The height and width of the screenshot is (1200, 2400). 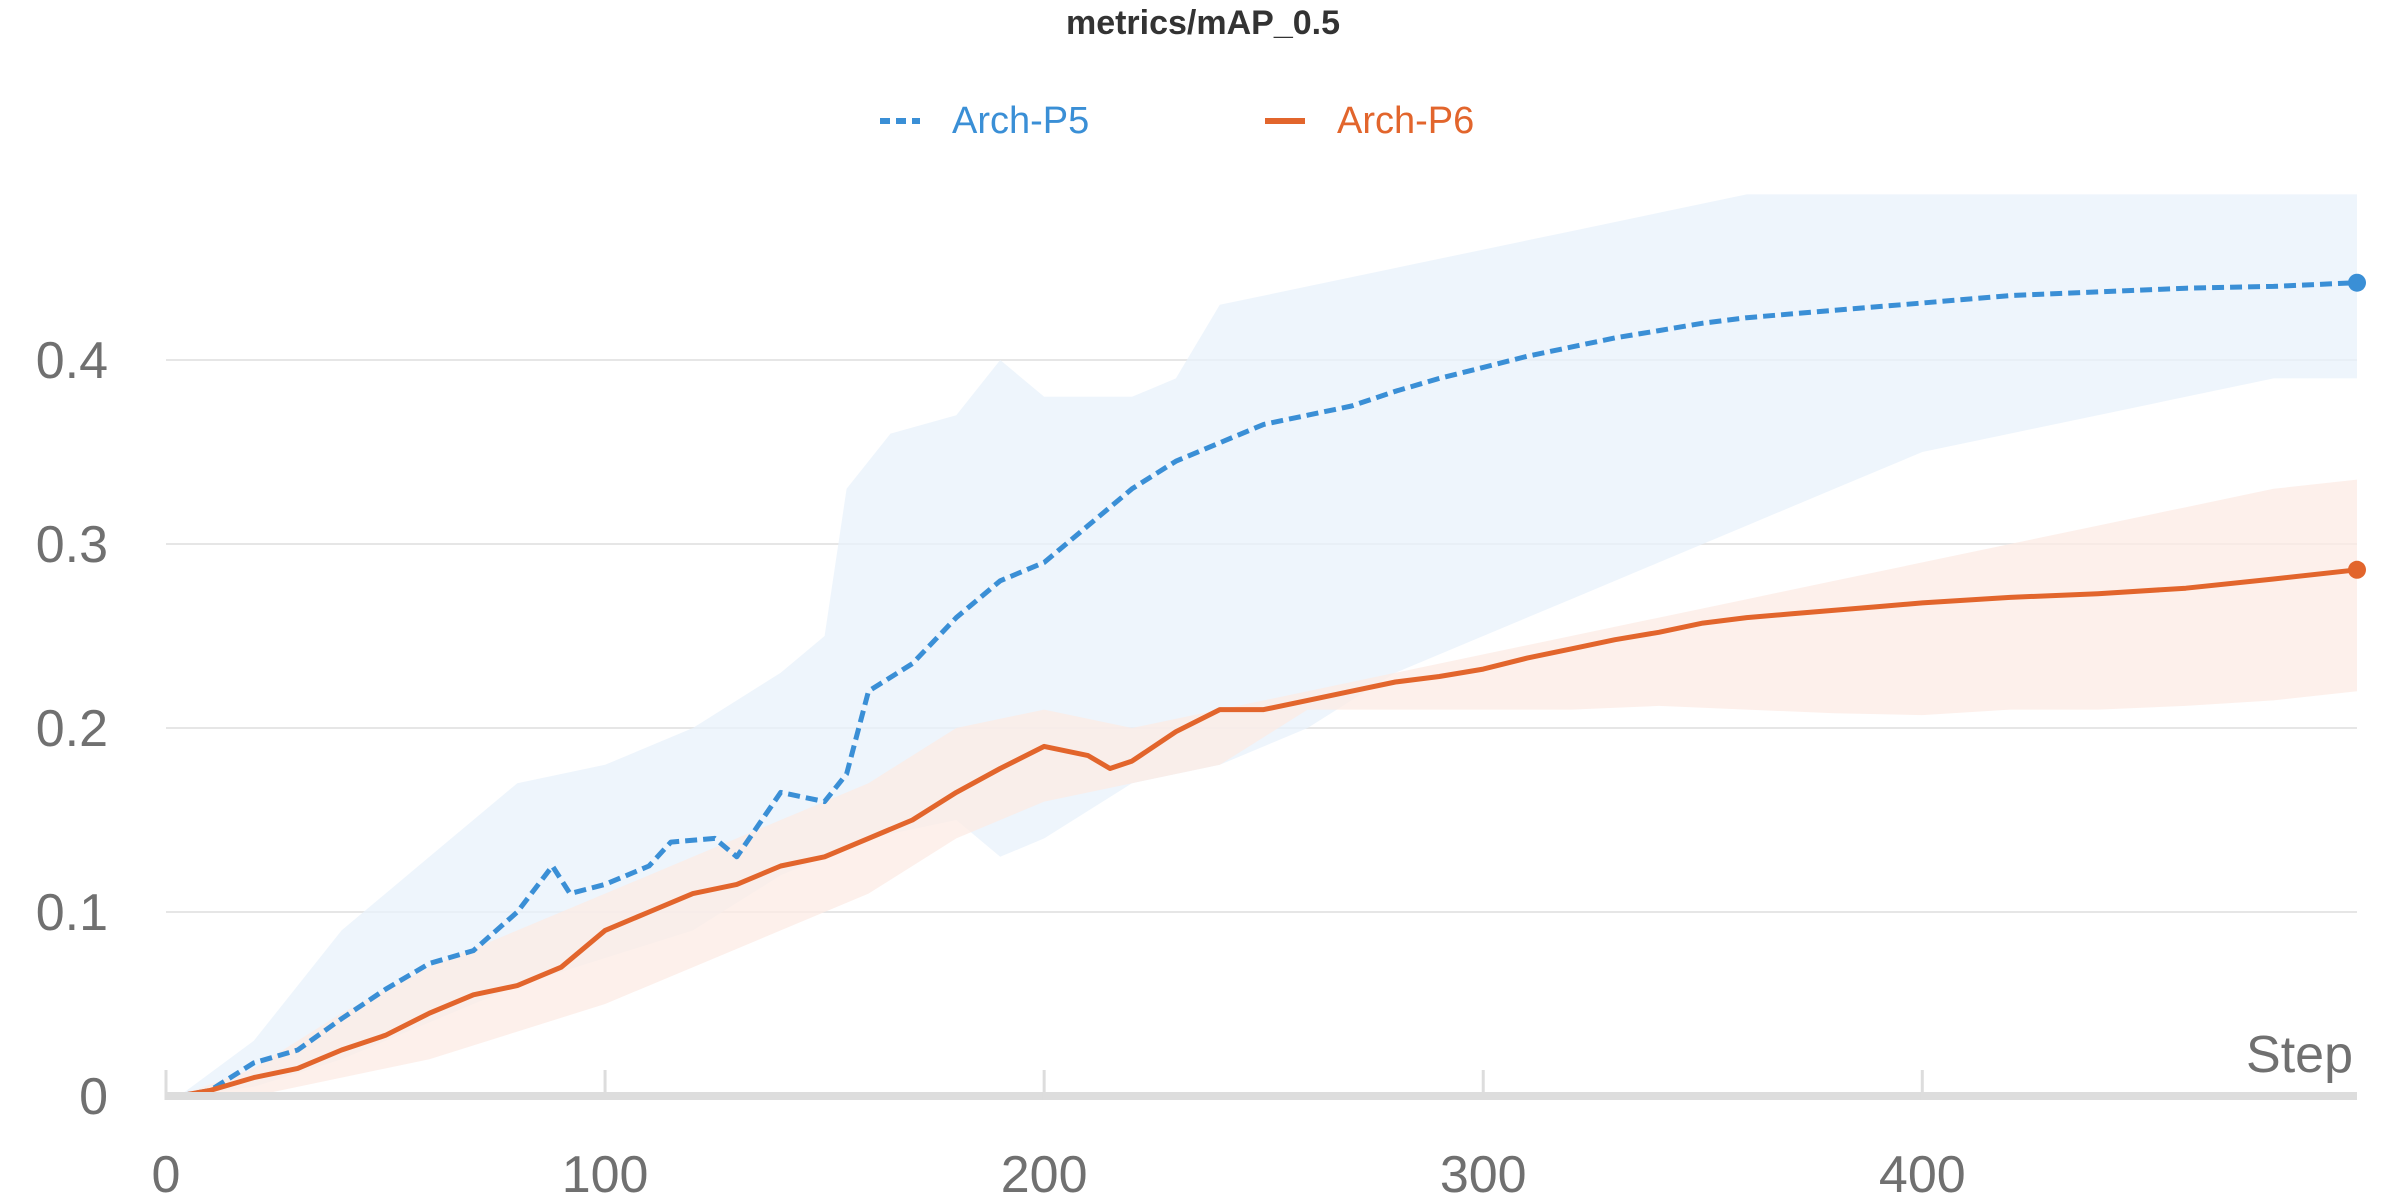 What do you see at coordinates (605, 1173) in the screenshot?
I see `x-tick-label-1: 100` at bounding box center [605, 1173].